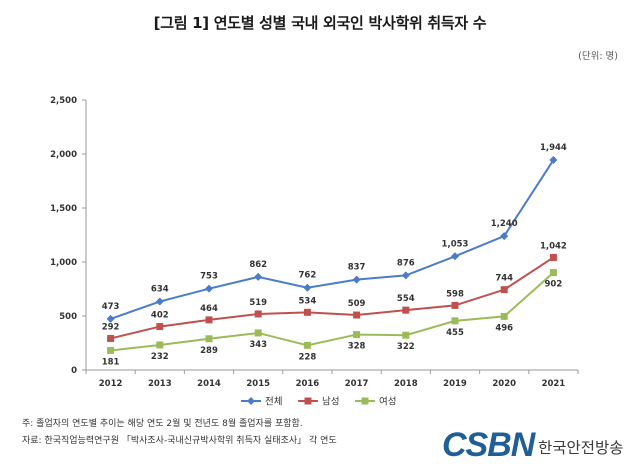 This screenshot has height=464, width=640. I want to click on data-label: 837, so click(357, 268).